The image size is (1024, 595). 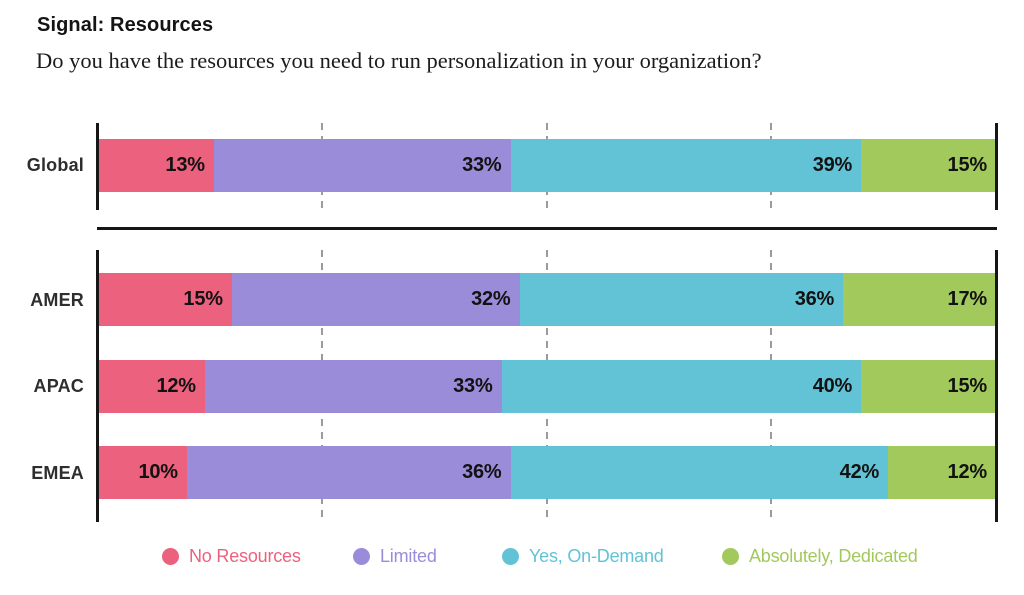 What do you see at coordinates (125, 25) in the screenshot?
I see `chart-title: Signal: Resources` at bounding box center [125, 25].